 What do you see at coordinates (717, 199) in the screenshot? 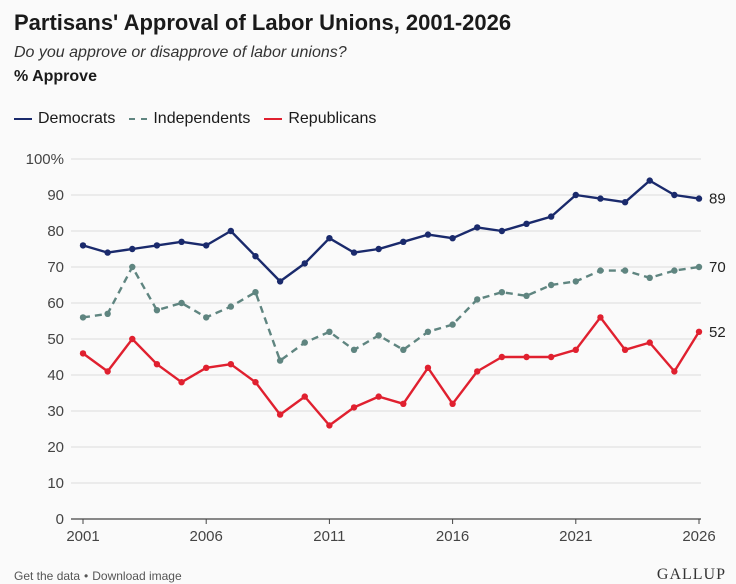
I see `end-label-democrats: 89` at bounding box center [717, 199].